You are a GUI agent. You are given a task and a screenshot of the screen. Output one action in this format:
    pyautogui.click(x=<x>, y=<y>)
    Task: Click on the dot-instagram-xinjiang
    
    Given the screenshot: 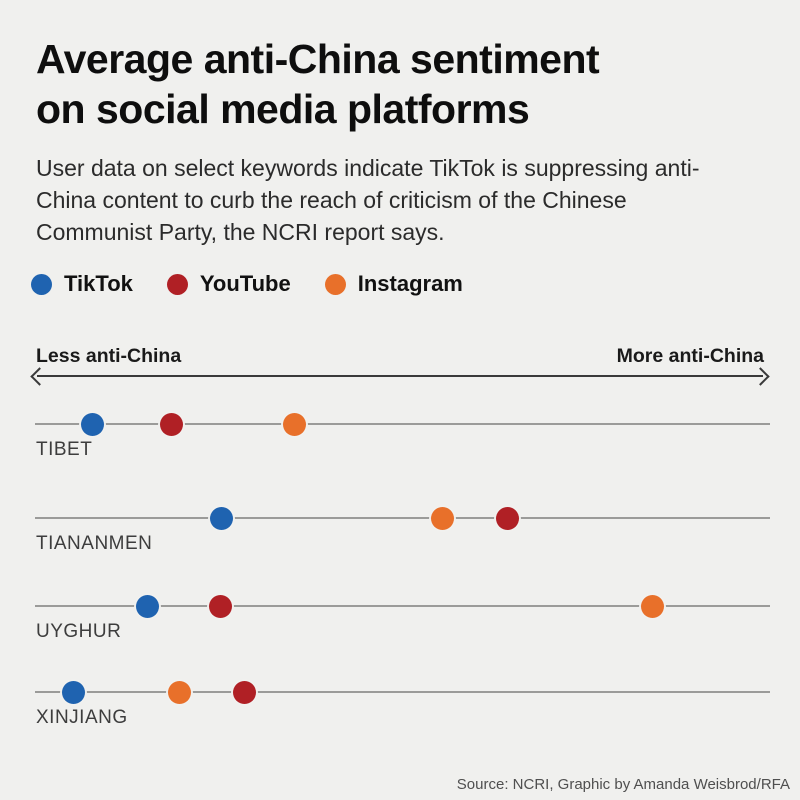 What is the action you would take?
    pyautogui.click(x=180, y=692)
    